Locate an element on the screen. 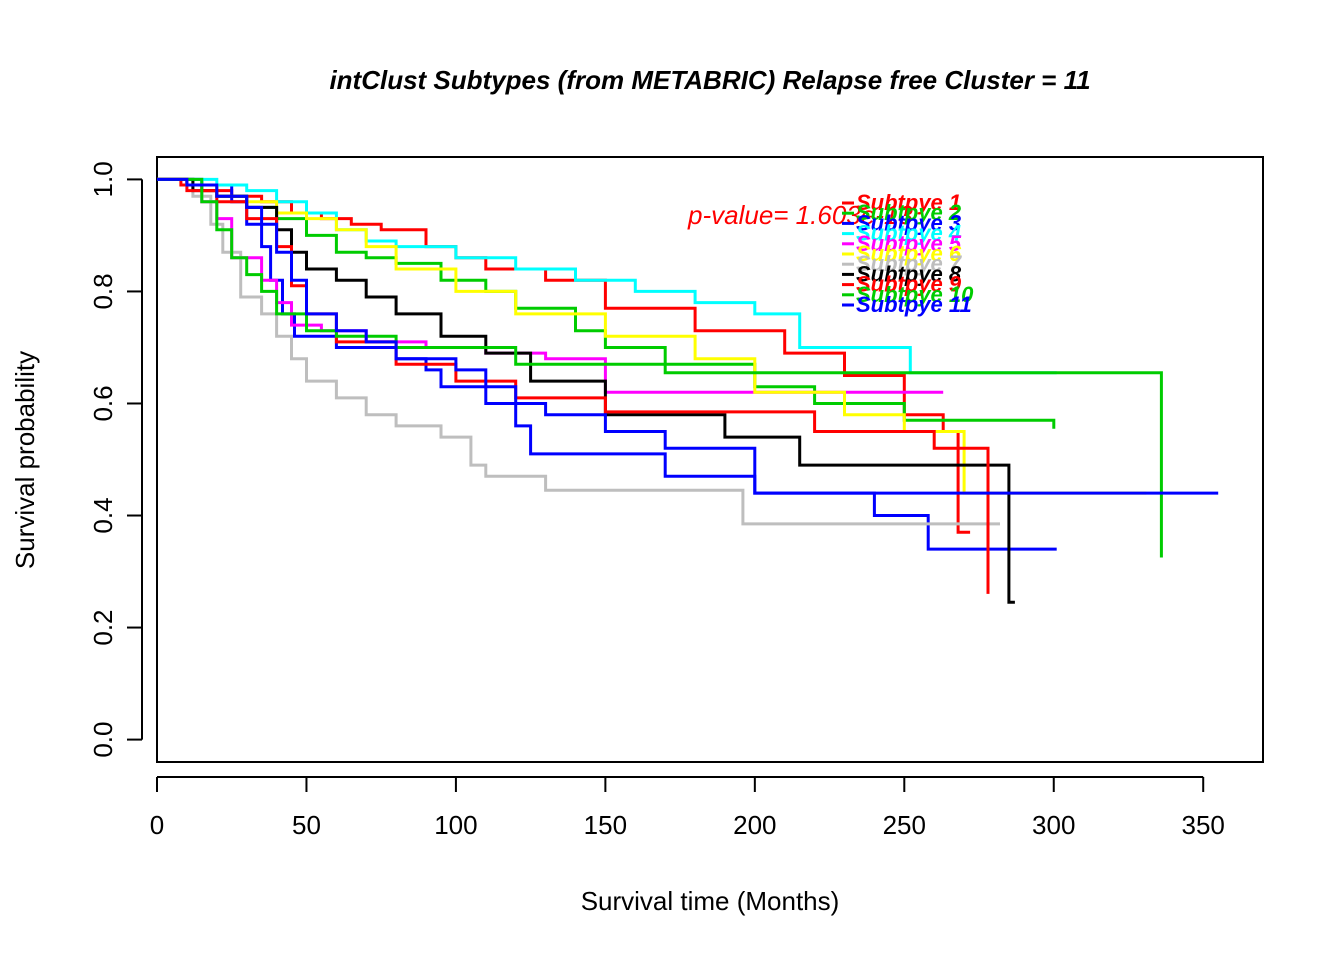 This screenshot has width=1344, height=960. legend-label: Subtpye 11 is located at coordinates (914, 304).